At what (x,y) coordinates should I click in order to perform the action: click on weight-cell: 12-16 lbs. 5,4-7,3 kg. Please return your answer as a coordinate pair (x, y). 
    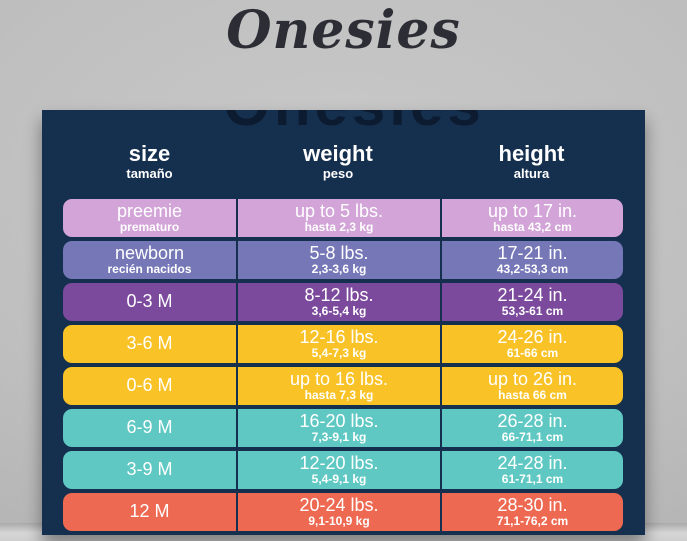
    Looking at the image, I should click on (338, 344).